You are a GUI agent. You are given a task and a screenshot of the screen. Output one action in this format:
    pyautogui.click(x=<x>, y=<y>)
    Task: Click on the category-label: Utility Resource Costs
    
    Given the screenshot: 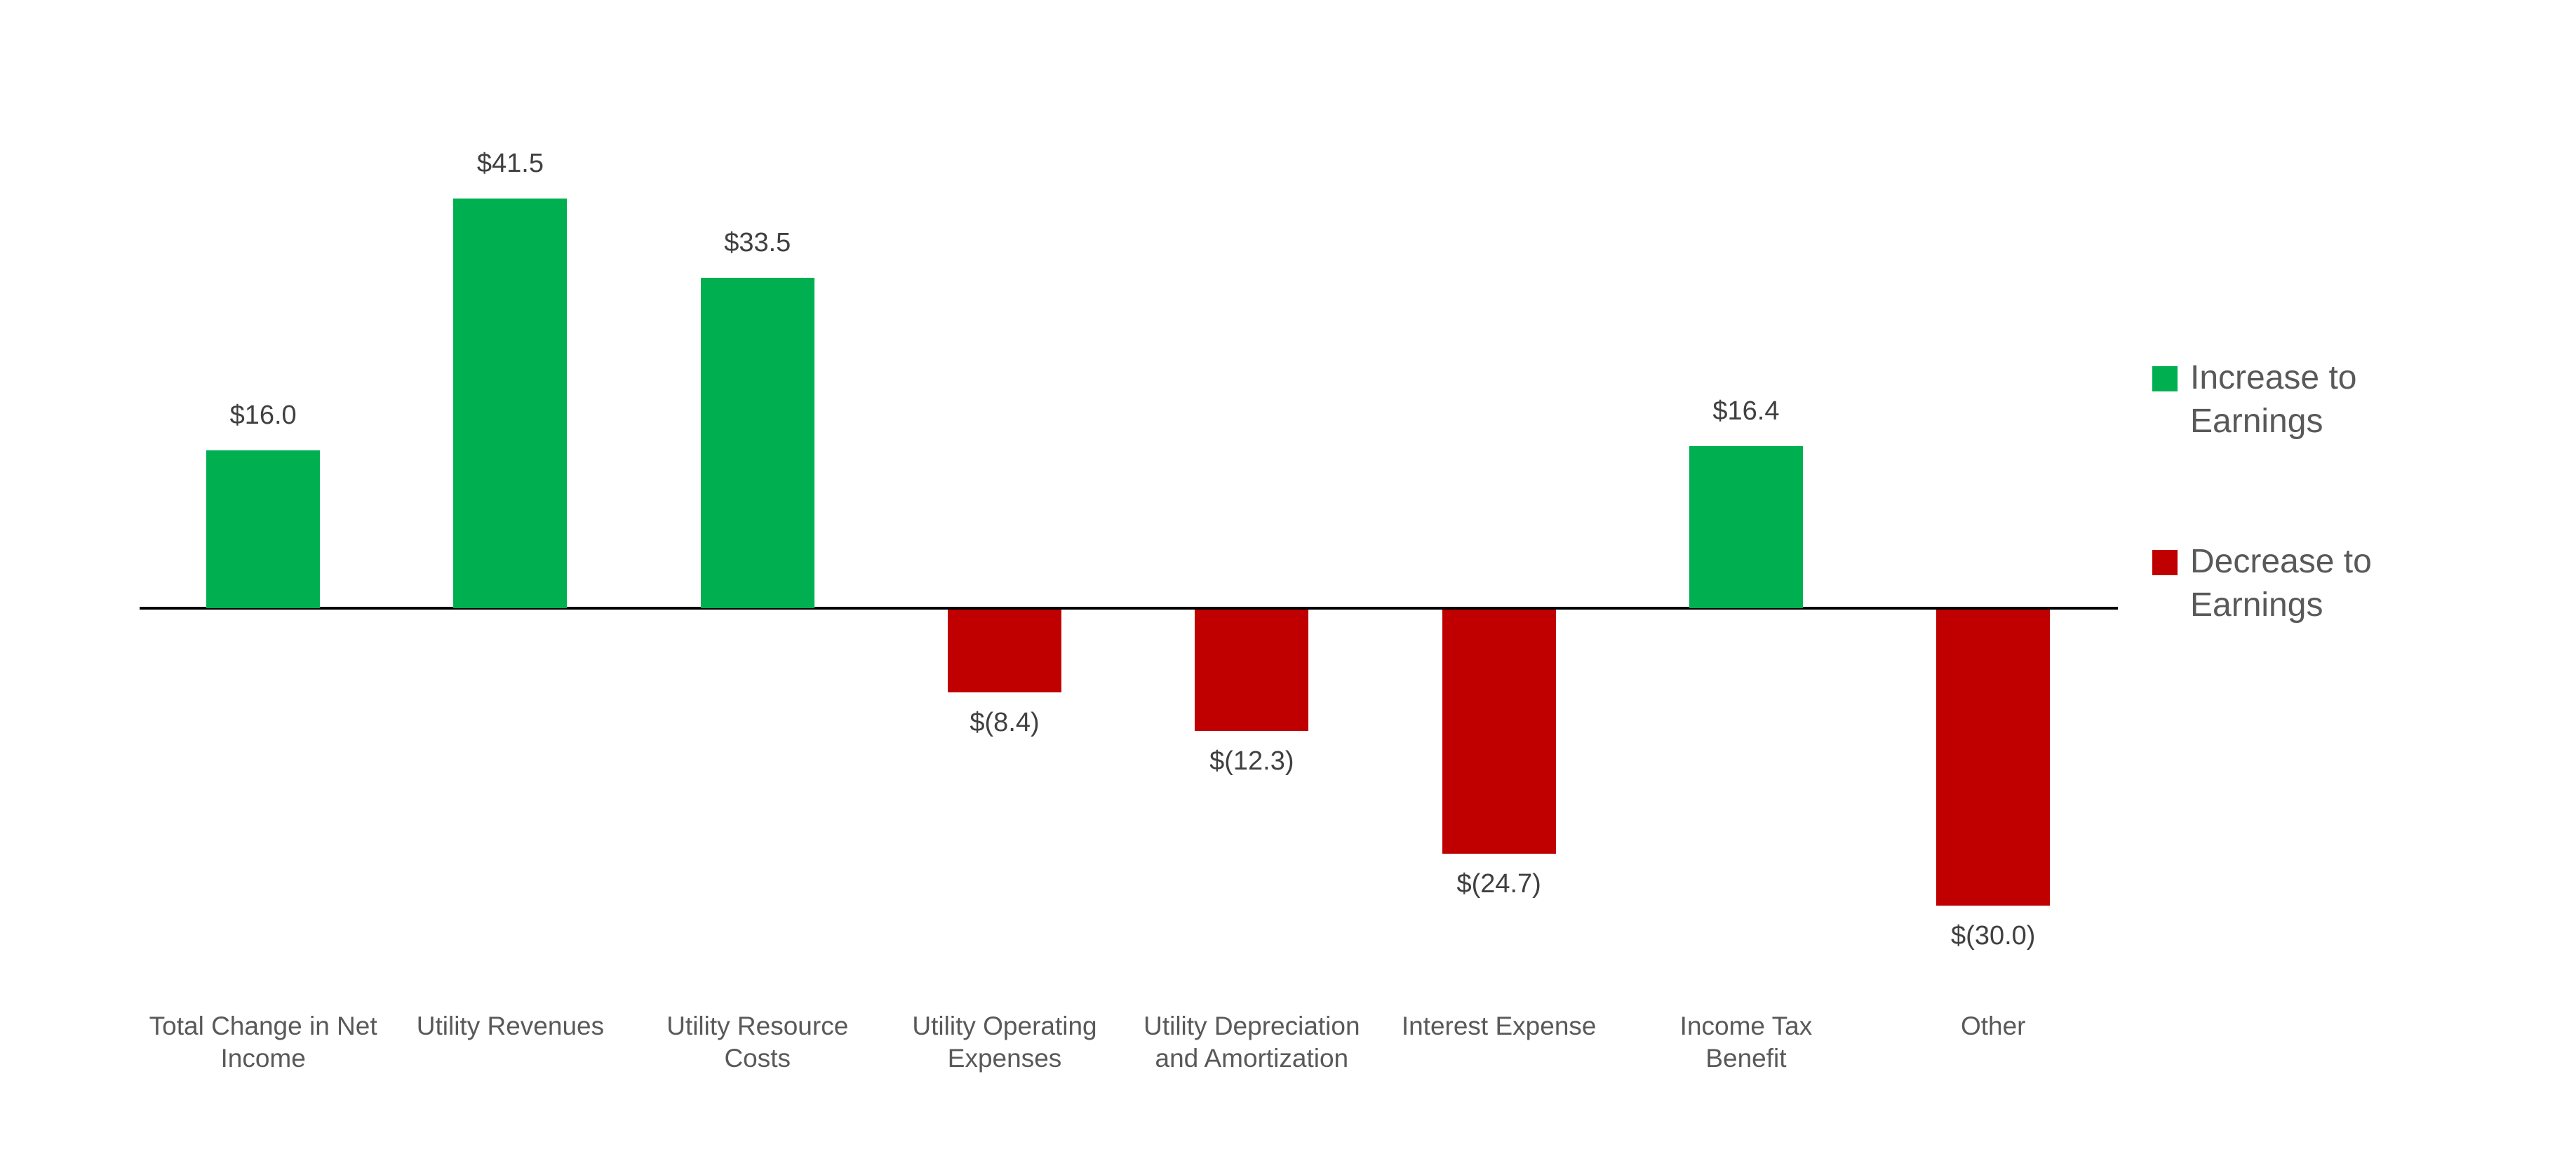 What is the action you would take?
    pyautogui.click(x=757, y=1042)
    